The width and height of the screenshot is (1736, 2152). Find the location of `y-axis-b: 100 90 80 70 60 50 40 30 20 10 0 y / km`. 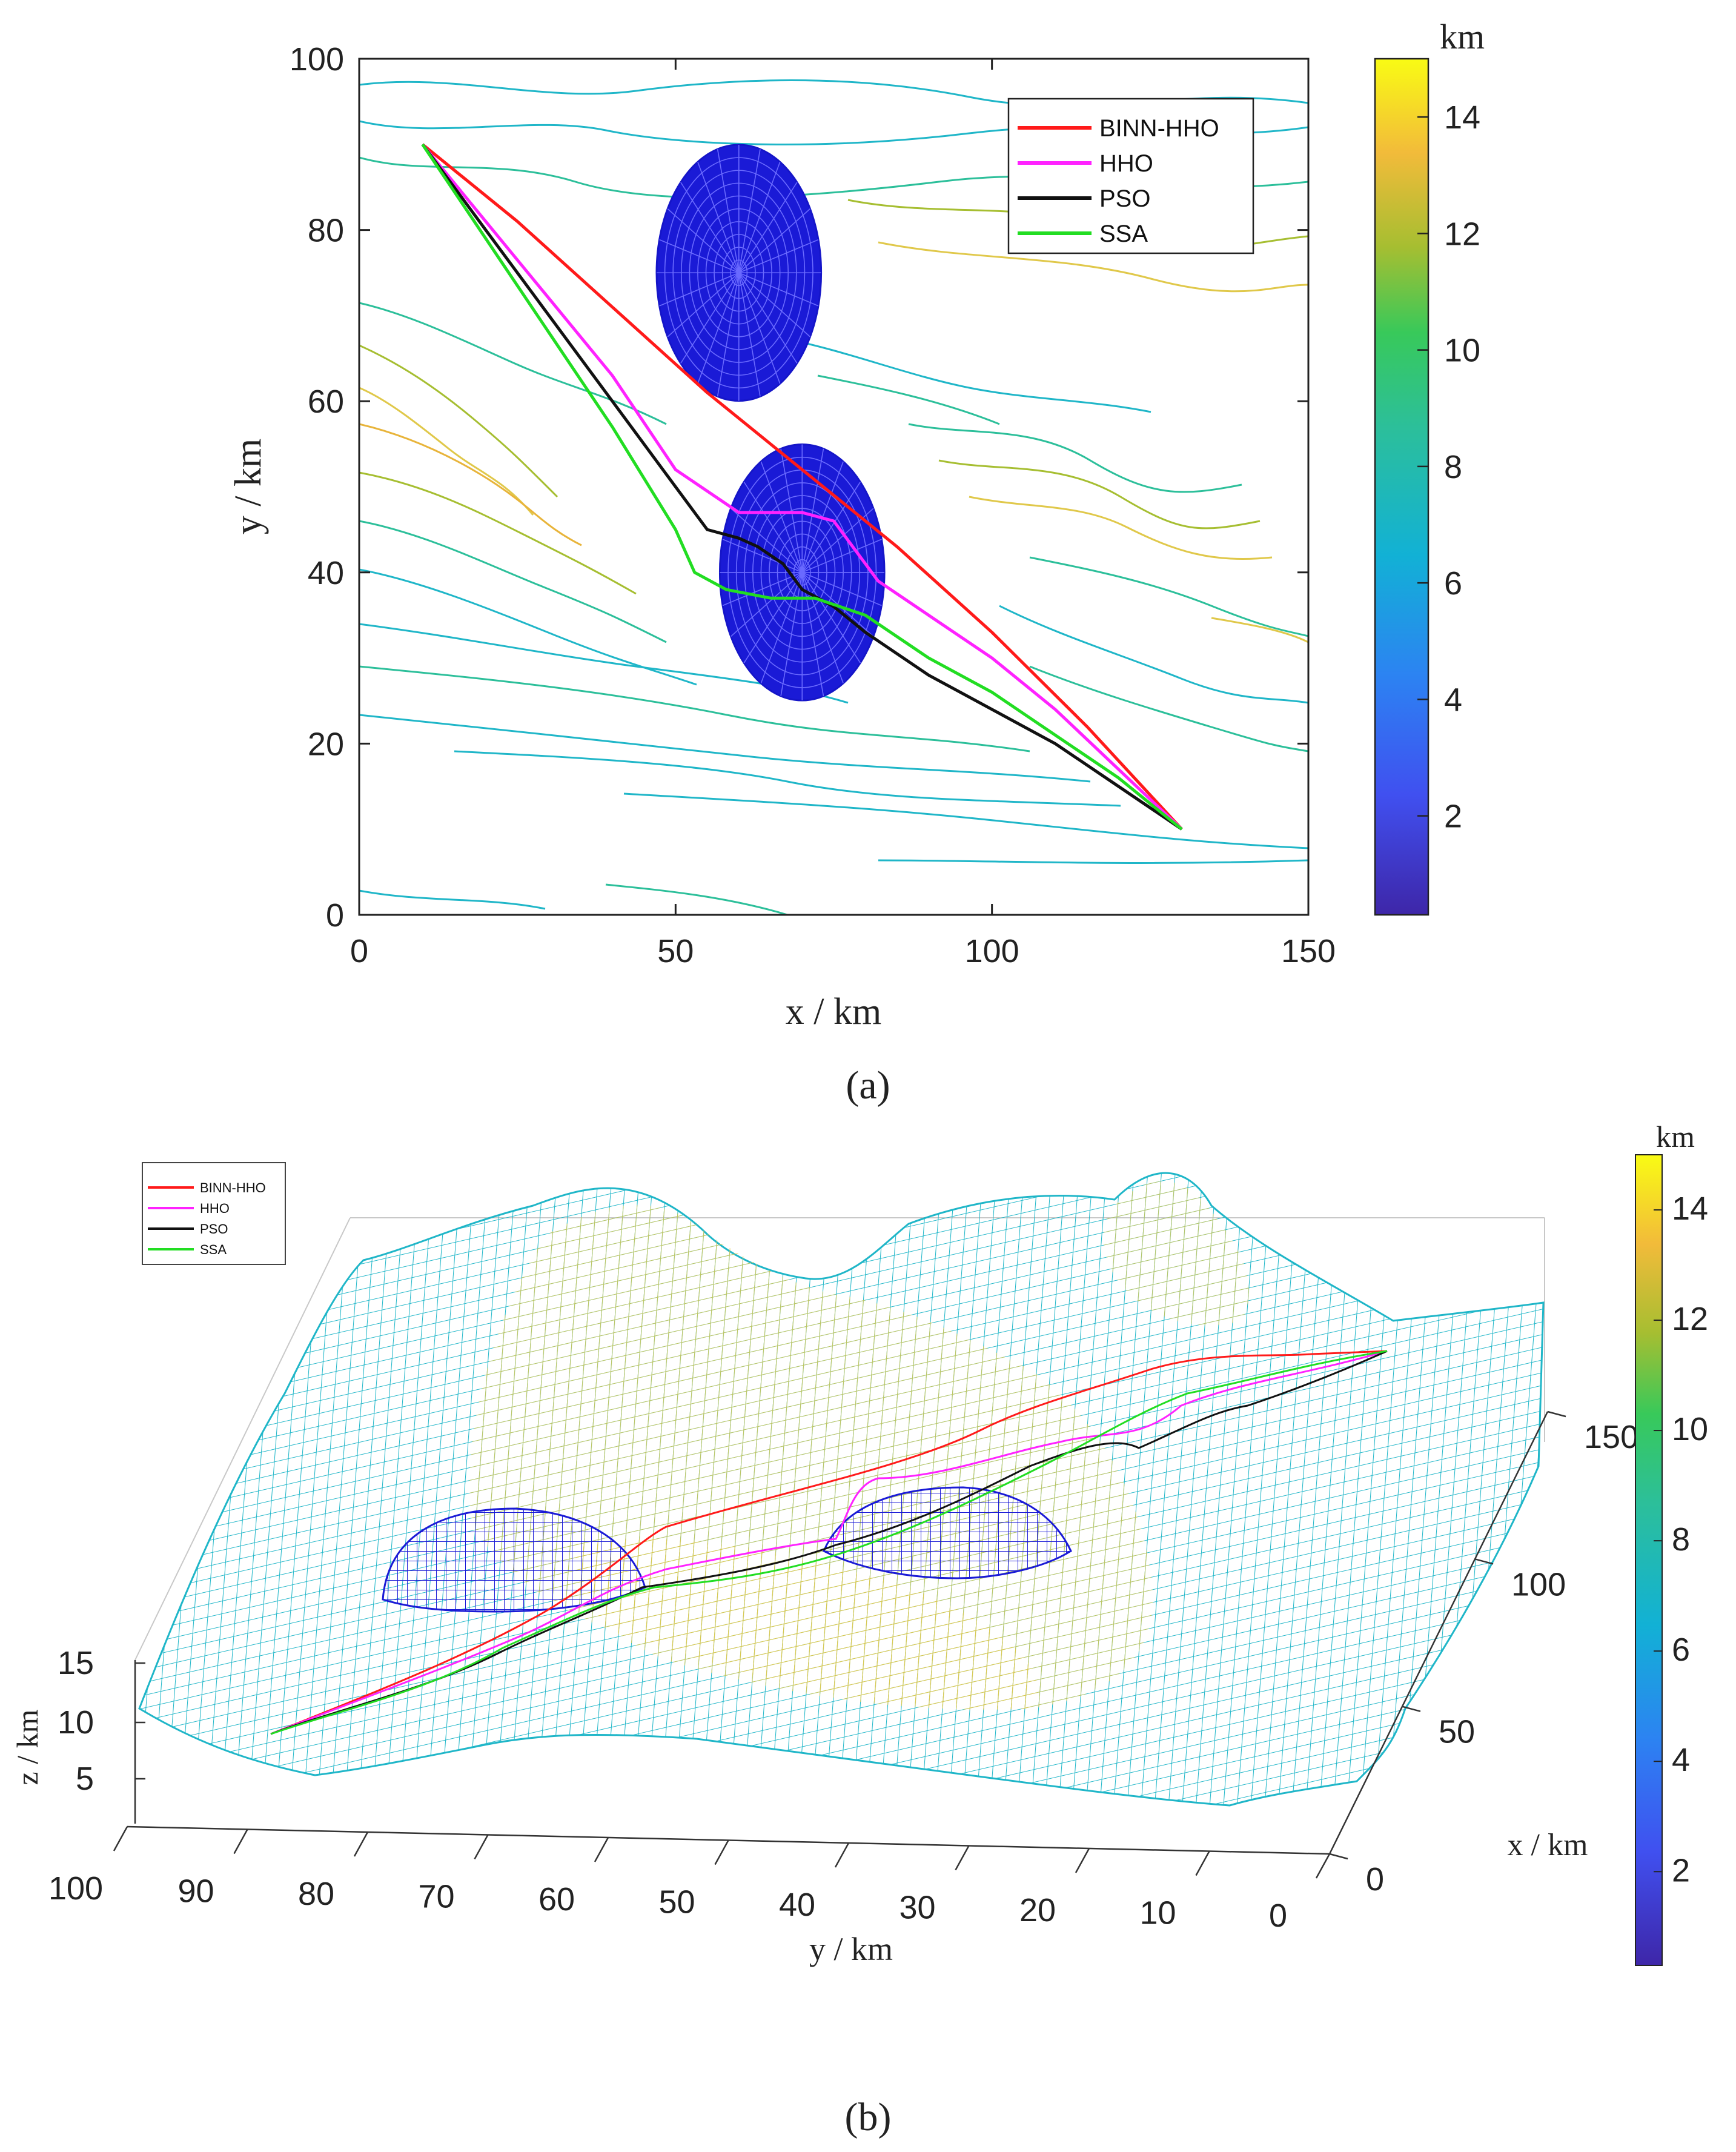

y-axis-b: 100 90 80 70 60 50 40 30 20 10 0 y / km is located at coordinates (689, 1896).